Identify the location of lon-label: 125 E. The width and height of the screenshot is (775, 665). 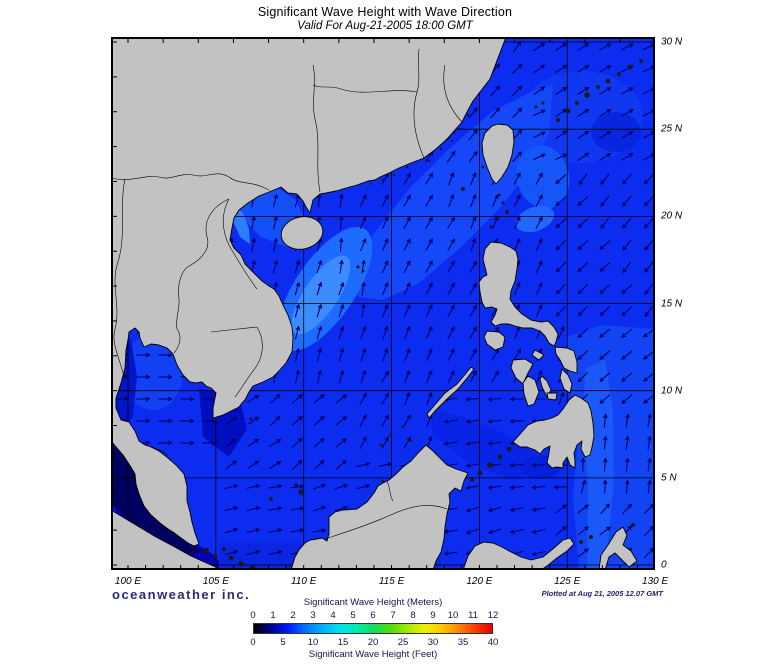
(567, 581).